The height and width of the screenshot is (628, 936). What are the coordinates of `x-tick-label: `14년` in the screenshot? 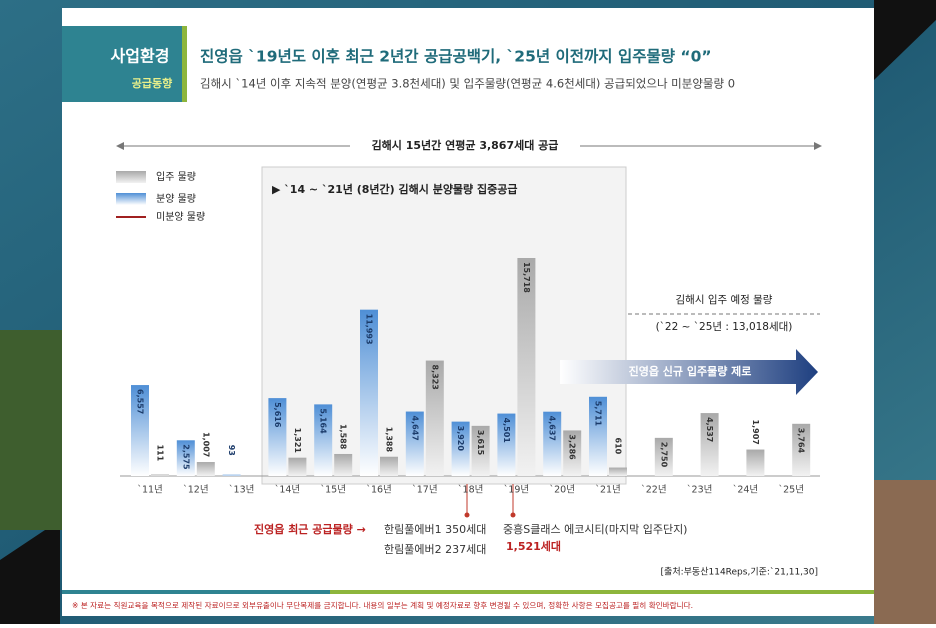 It's located at (288, 490).